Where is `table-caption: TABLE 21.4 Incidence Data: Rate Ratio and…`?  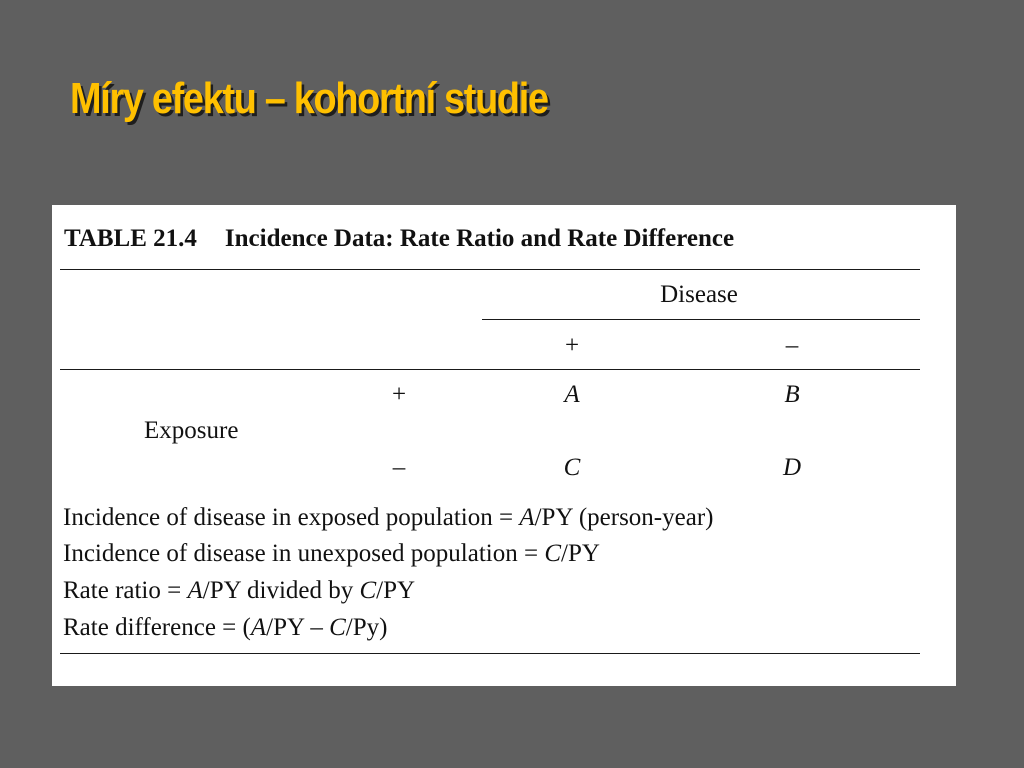
table-caption: TABLE 21.4 Incidence Data: Rate Ratio and… is located at coordinates (399, 239).